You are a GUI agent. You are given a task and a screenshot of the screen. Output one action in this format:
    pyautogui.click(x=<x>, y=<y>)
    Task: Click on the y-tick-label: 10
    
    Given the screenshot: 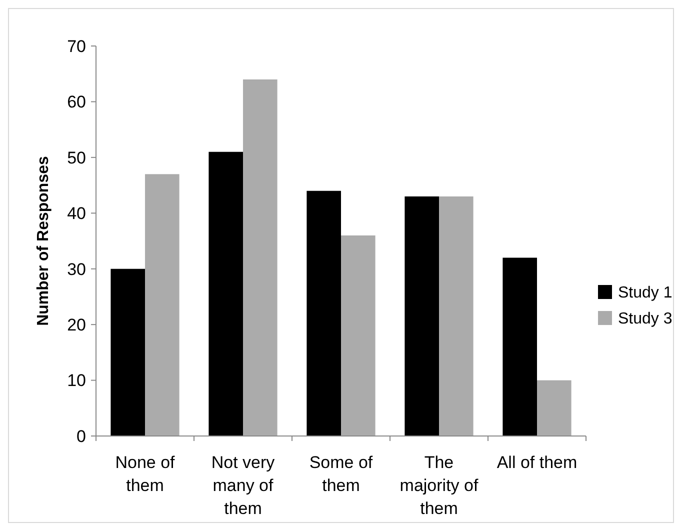 What is the action you would take?
    pyautogui.click(x=76, y=380)
    